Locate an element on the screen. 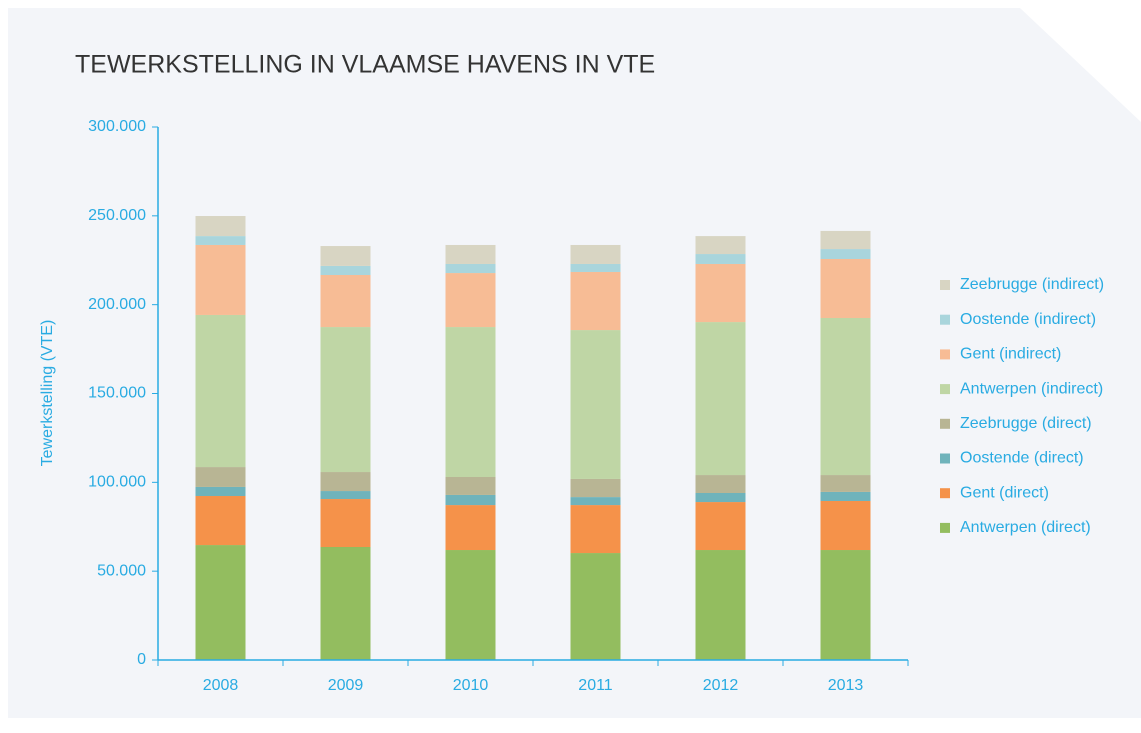 Image resolution: width=1141 pixels, height=733 pixels. y-axis-label: Tewerkstelling (VTE) is located at coordinates (47, 393).